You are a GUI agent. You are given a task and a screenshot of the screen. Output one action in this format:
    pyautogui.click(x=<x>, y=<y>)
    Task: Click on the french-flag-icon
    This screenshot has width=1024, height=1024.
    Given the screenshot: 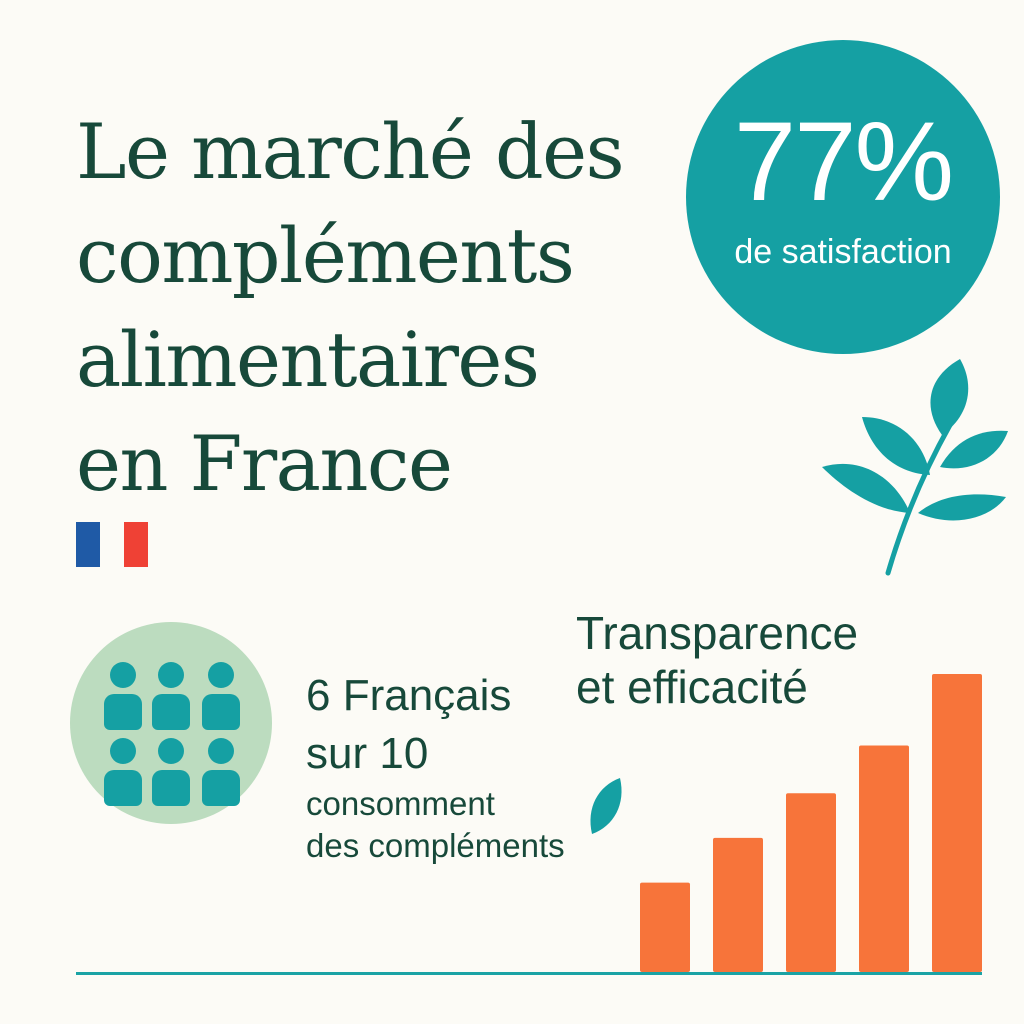 What is the action you would take?
    pyautogui.click(x=112, y=544)
    